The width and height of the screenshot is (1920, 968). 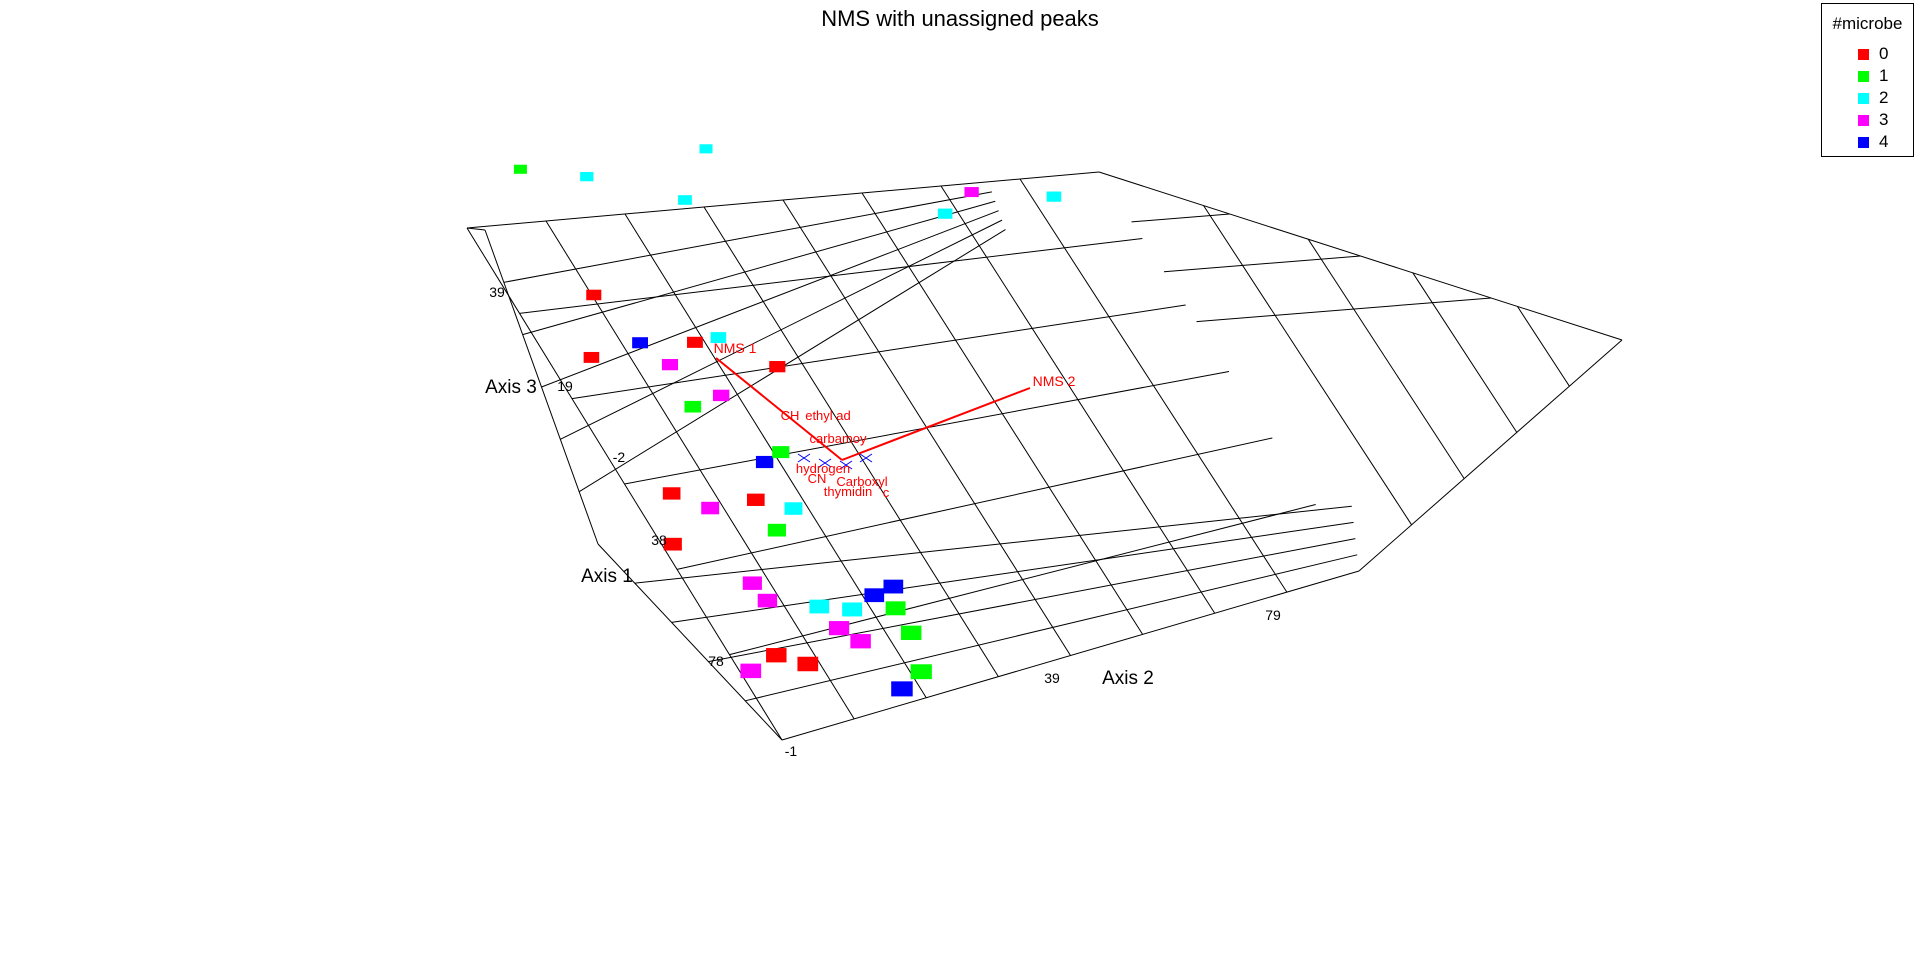 What do you see at coordinates (1884, 97) in the screenshot?
I see `legend-label-2: 2` at bounding box center [1884, 97].